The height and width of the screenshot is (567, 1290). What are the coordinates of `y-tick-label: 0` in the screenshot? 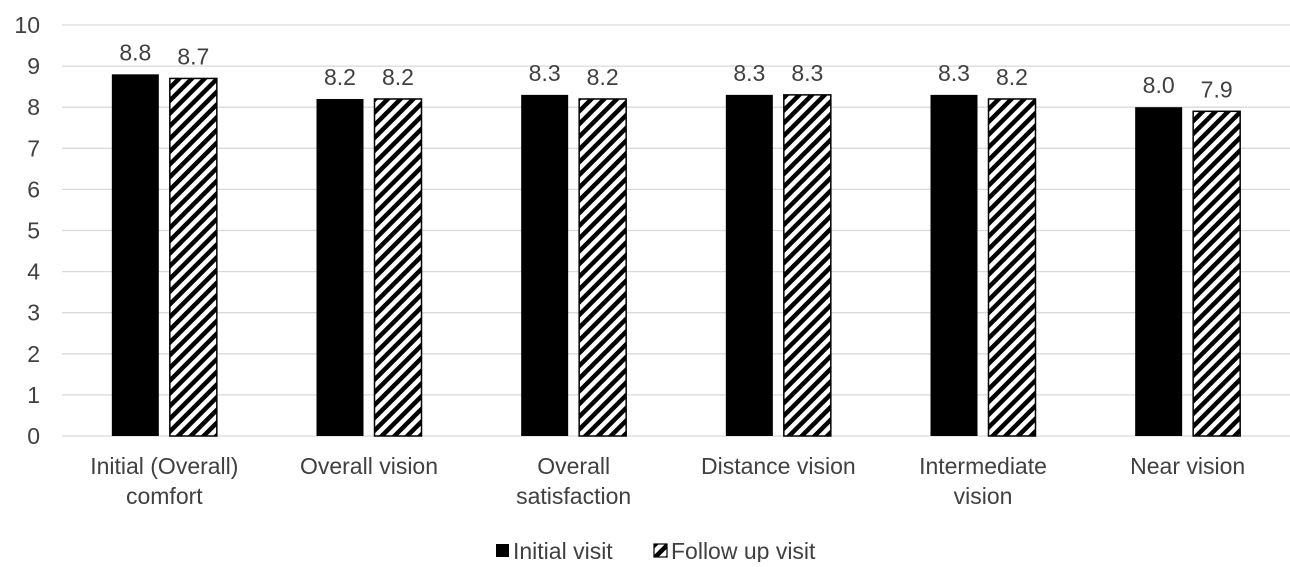 It's located at (33, 436).